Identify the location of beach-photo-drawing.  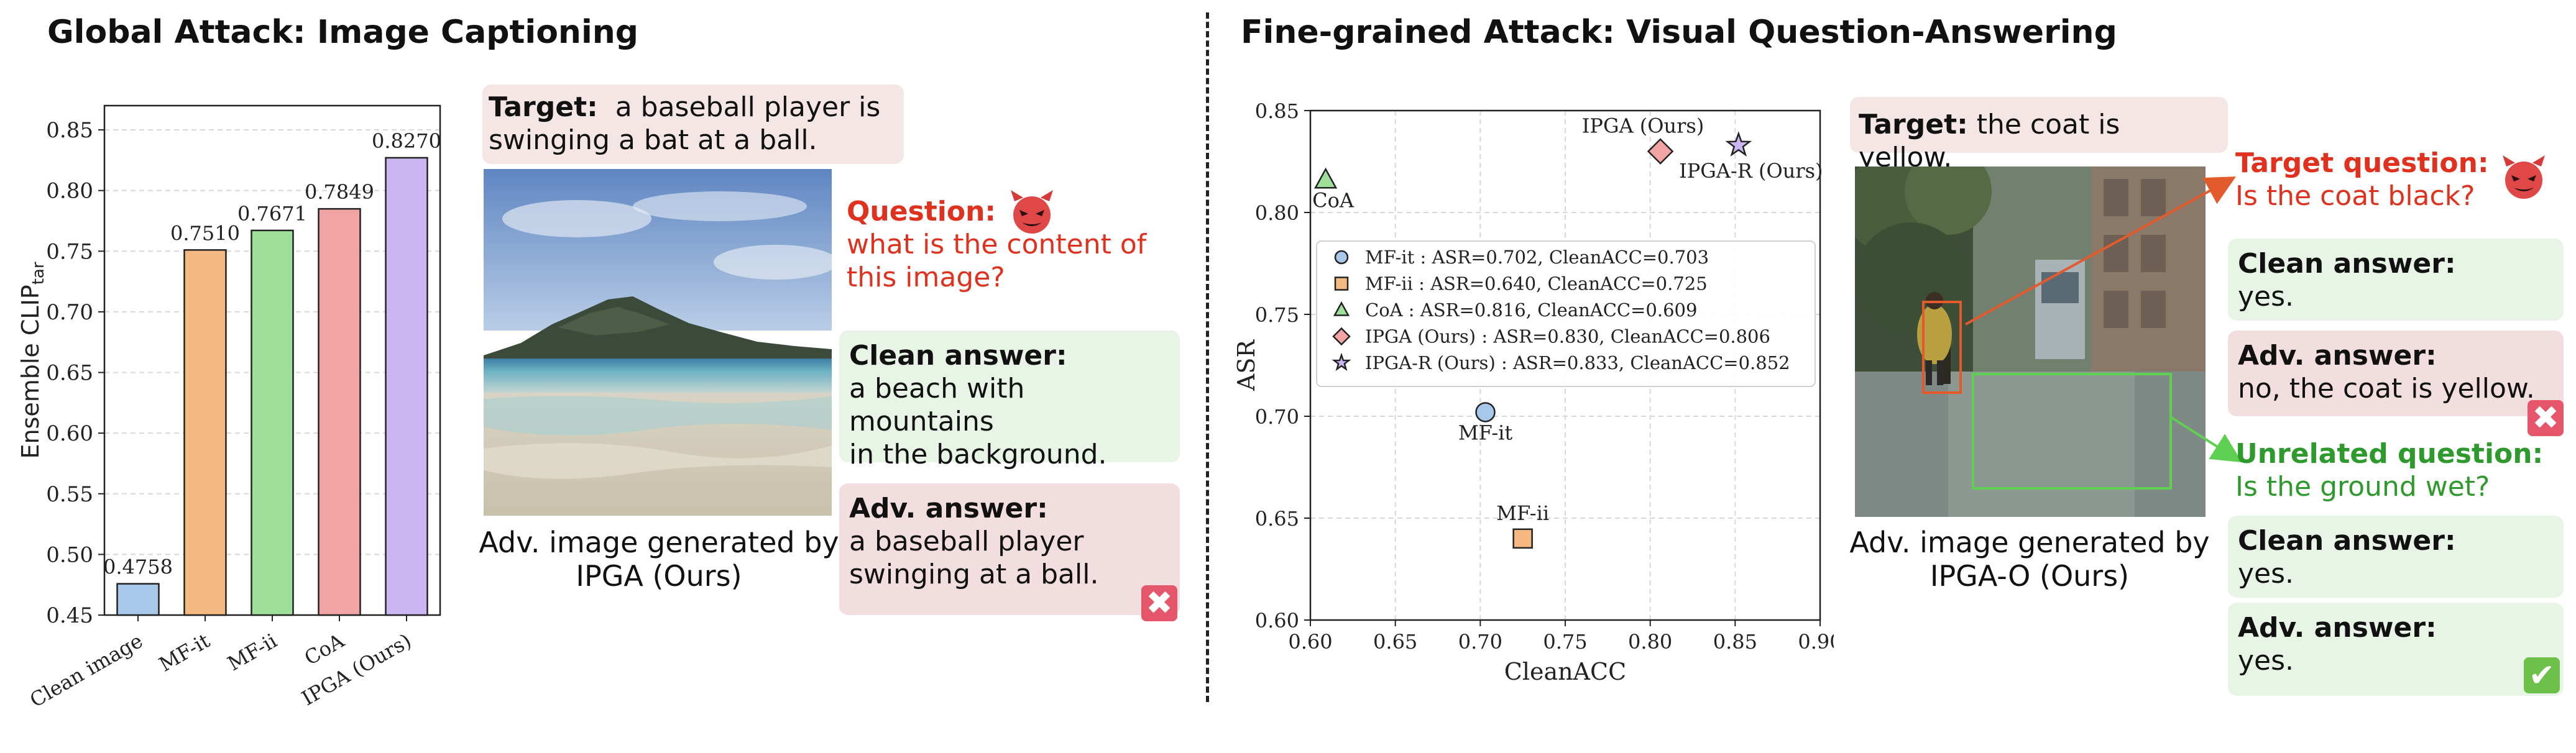
(658, 342).